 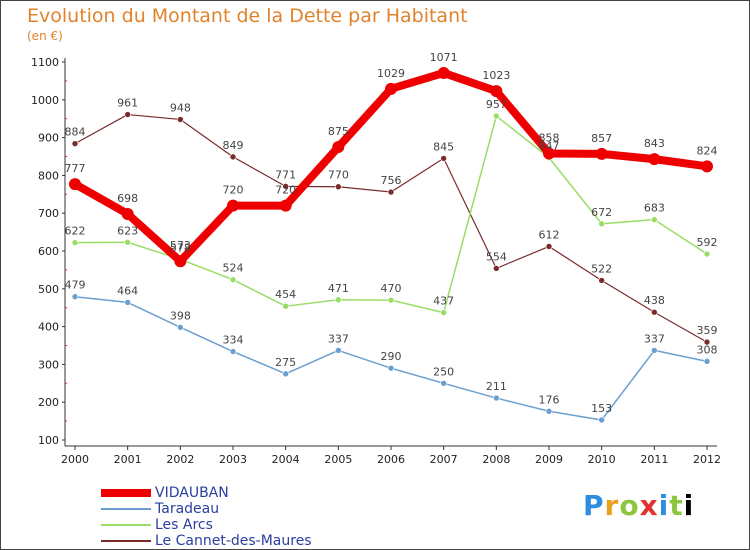 What do you see at coordinates (601, 224) in the screenshot?
I see `point-les-arcs-2010` at bounding box center [601, 224].